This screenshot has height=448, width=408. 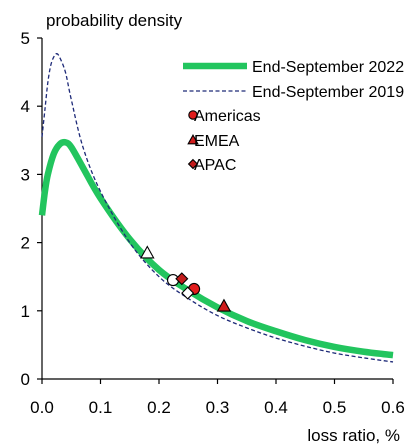 What do you see at coordinates (42, 407) in the screenshot?
I see `x-tick-label: 0.0` at bounding box center [42, 407].